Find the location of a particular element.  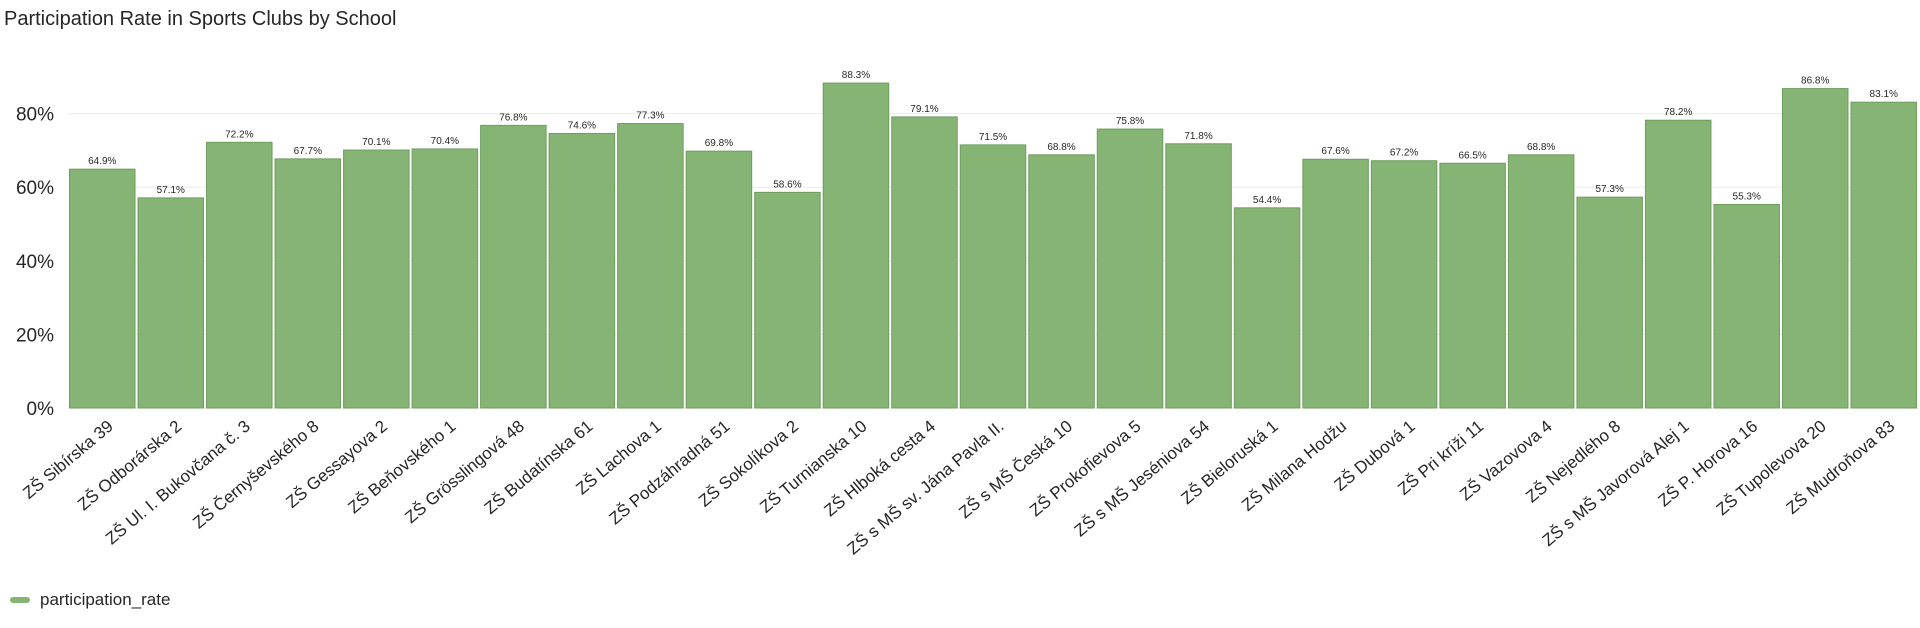

x-tick-label: ZŠ s MŠ Jeséniova 54 is located at coordinates (1142, 479).